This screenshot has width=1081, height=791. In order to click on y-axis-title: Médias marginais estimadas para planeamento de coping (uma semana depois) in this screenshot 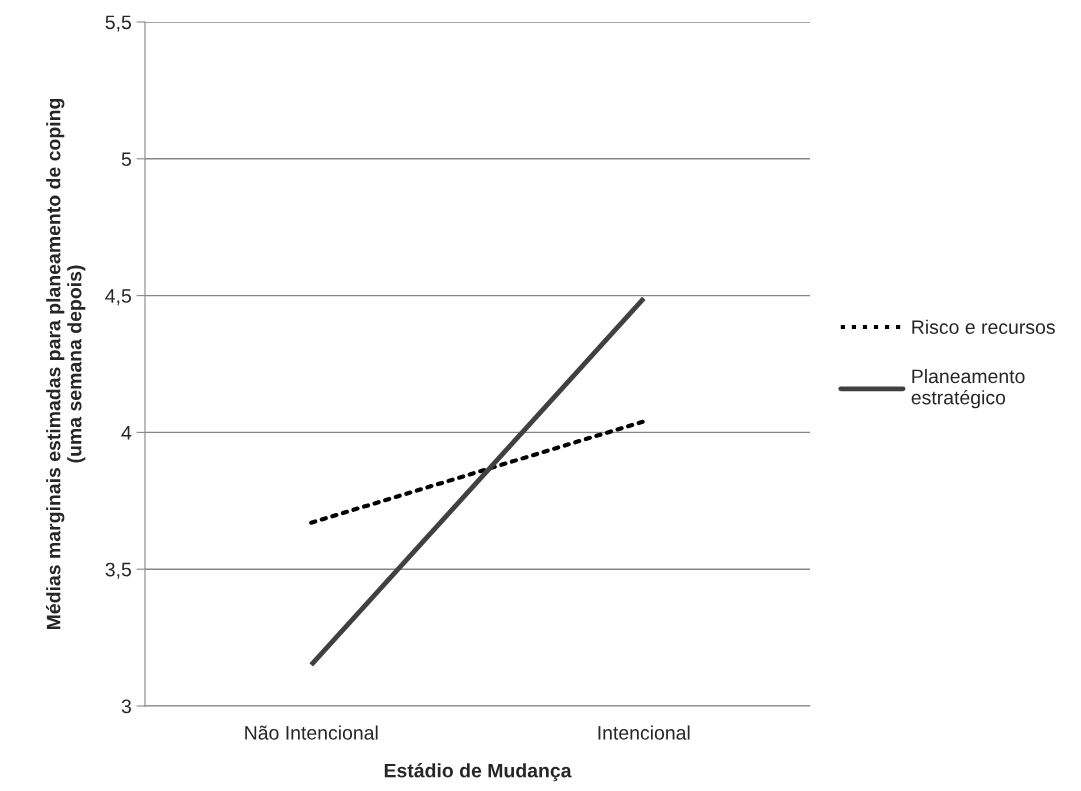, I will do `click(66, 364)`.